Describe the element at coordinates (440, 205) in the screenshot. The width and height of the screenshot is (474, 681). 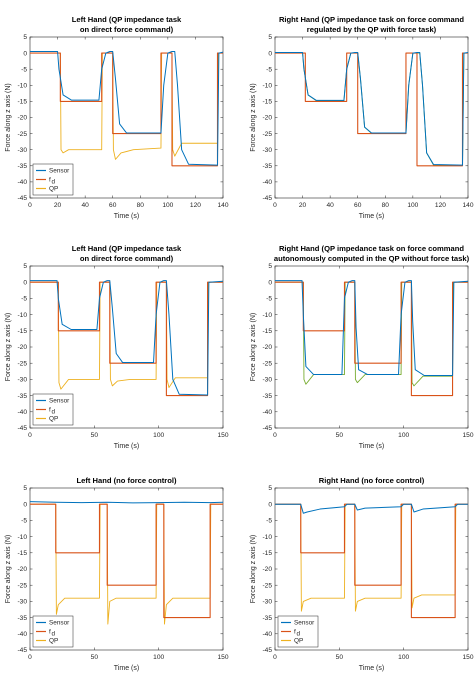
I see `x-tick-label: 120` at that location.